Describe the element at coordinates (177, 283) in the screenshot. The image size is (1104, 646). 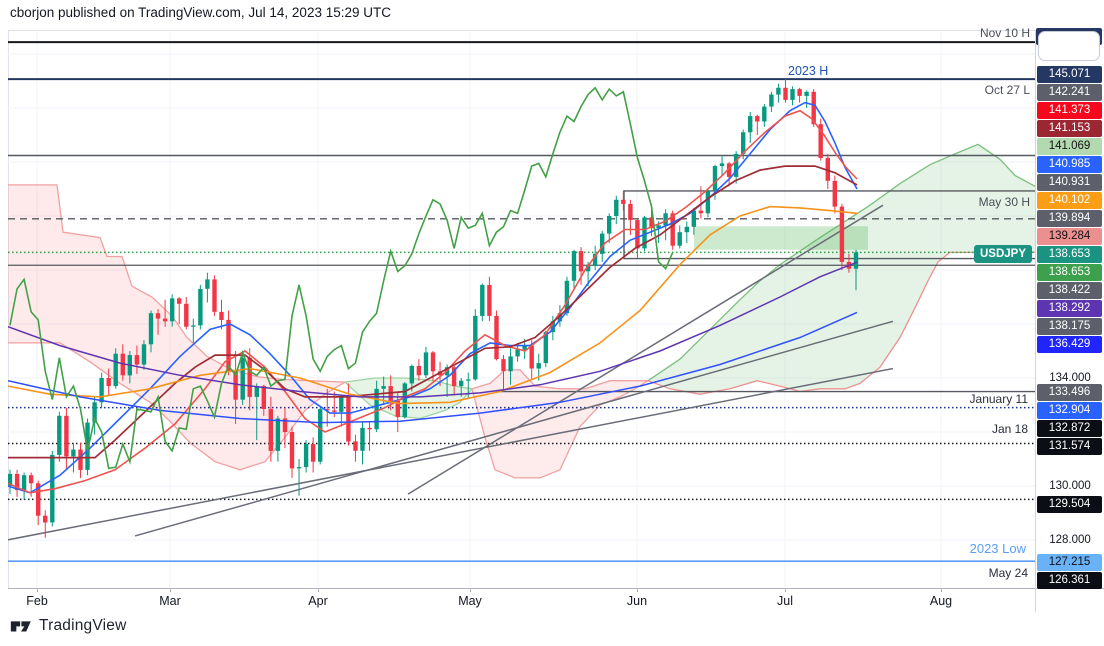
I see `ichimoku-cloud-bearish-1-top-edge` at that location.